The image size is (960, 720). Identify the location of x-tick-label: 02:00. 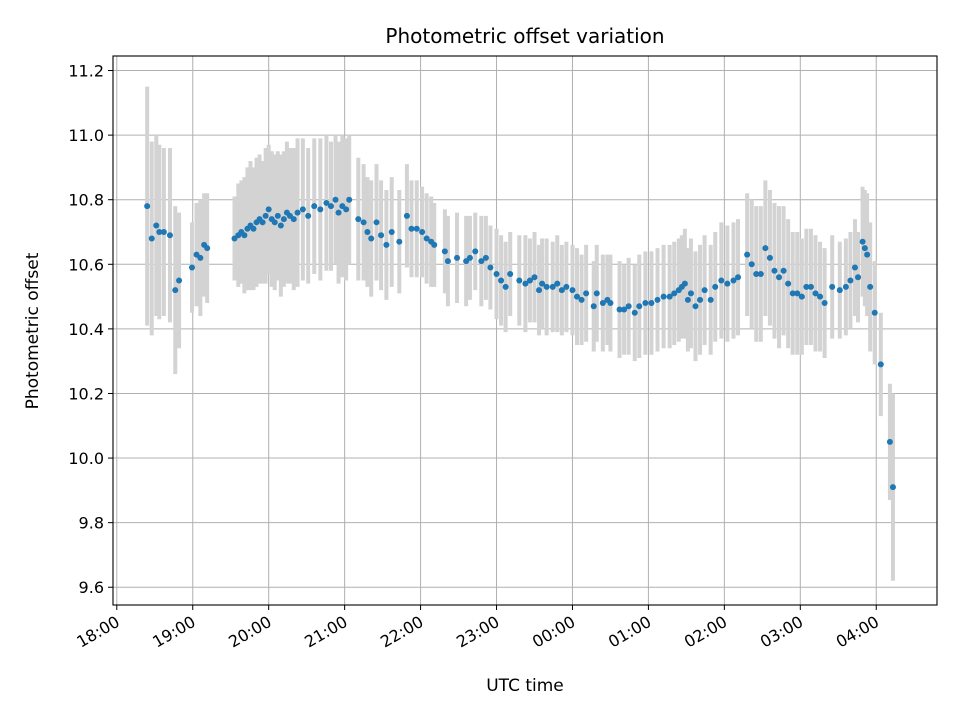
(705, 632).